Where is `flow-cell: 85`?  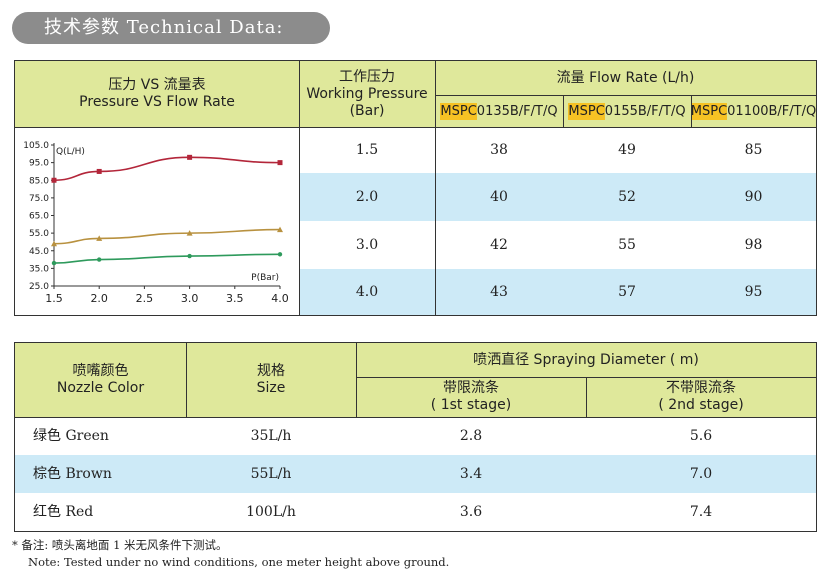 flow-cell: 85 is located at coordinates (753, 149).